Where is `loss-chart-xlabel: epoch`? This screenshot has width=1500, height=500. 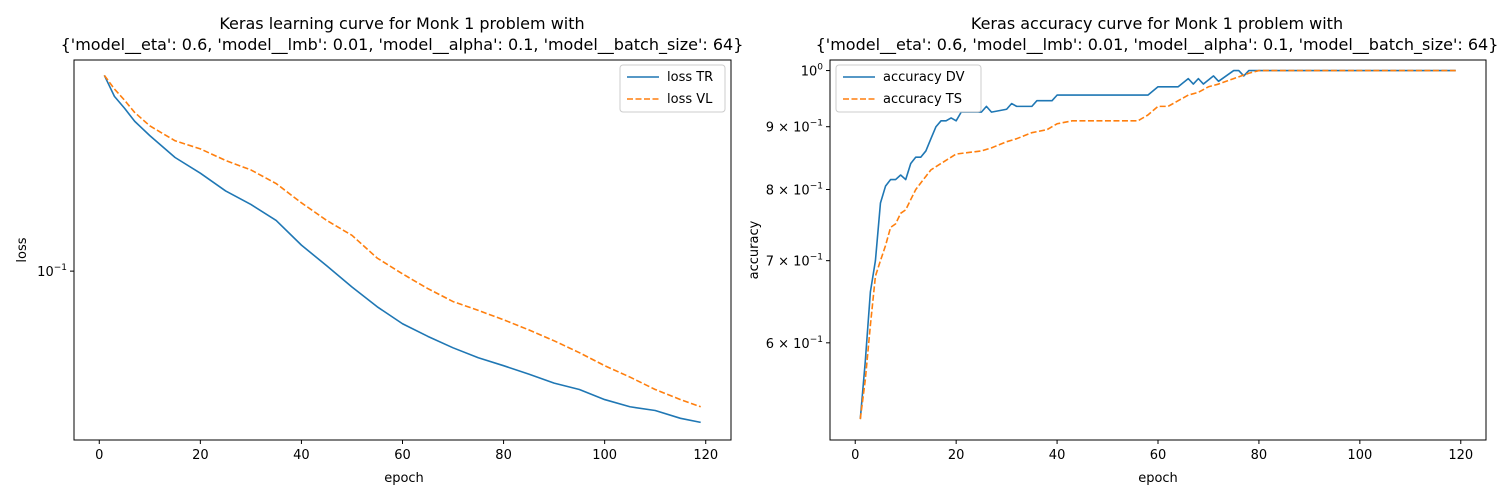 loss-chart-xlabel: epoch is located at coordinates (404, 478).